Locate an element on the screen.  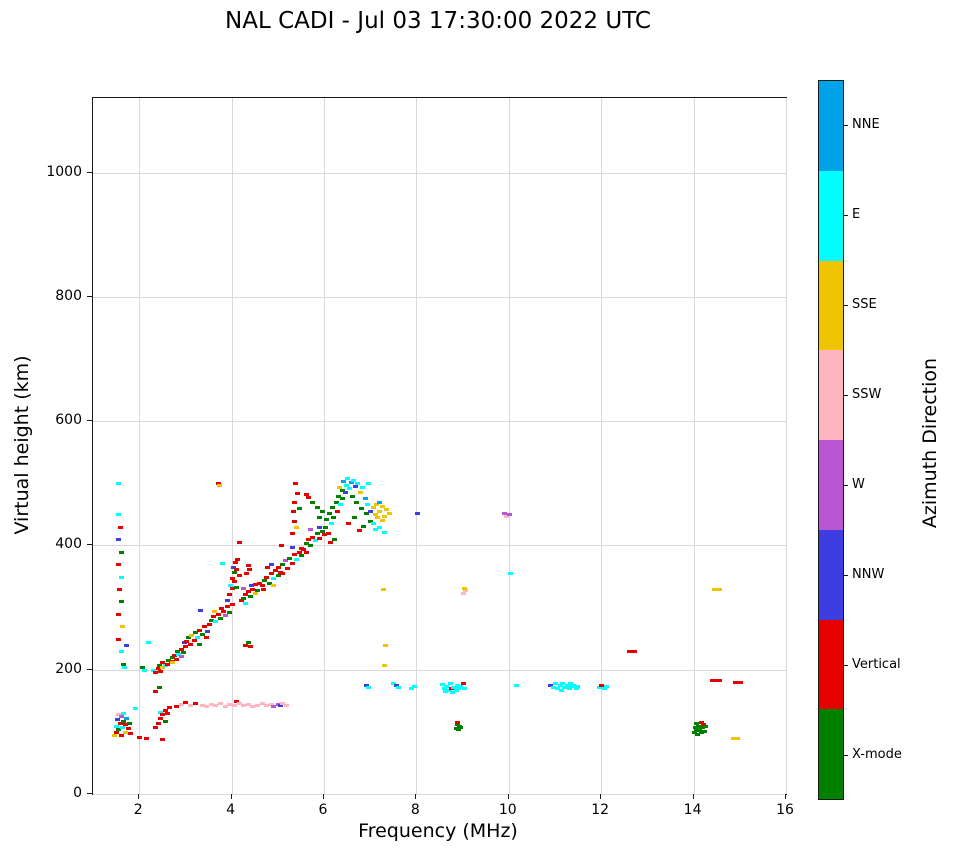
colorbar-tick-label: NNE is located at coordinates (866, 124).